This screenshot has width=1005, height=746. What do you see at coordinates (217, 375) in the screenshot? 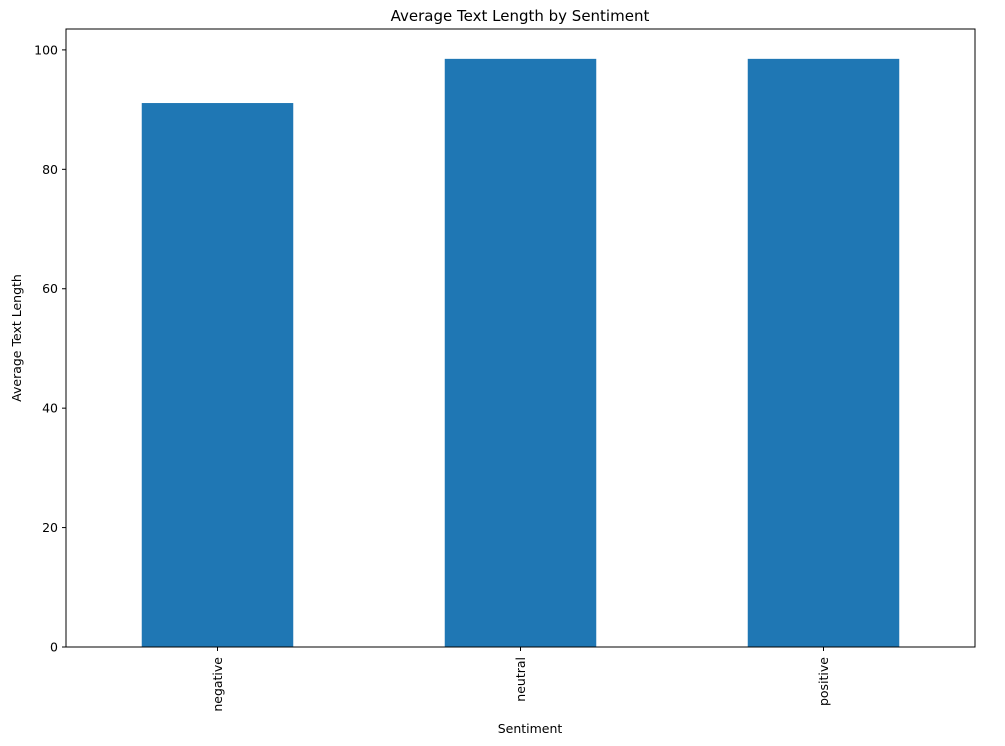
I see `bar-negative` at bounding box center [217, 375].